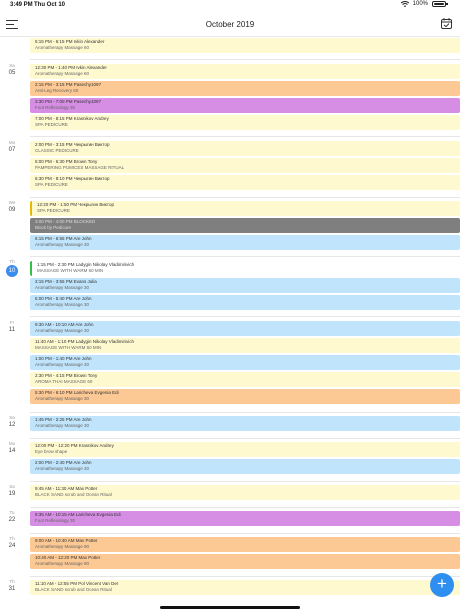 The height and width of the screenshot is (614, 460). What do you see at coordinates (63, 238) in the screenshot?
I see `appointment-time-client: 6:15 PM - 6:55 PM Are John` at bounding box center [63, 238].